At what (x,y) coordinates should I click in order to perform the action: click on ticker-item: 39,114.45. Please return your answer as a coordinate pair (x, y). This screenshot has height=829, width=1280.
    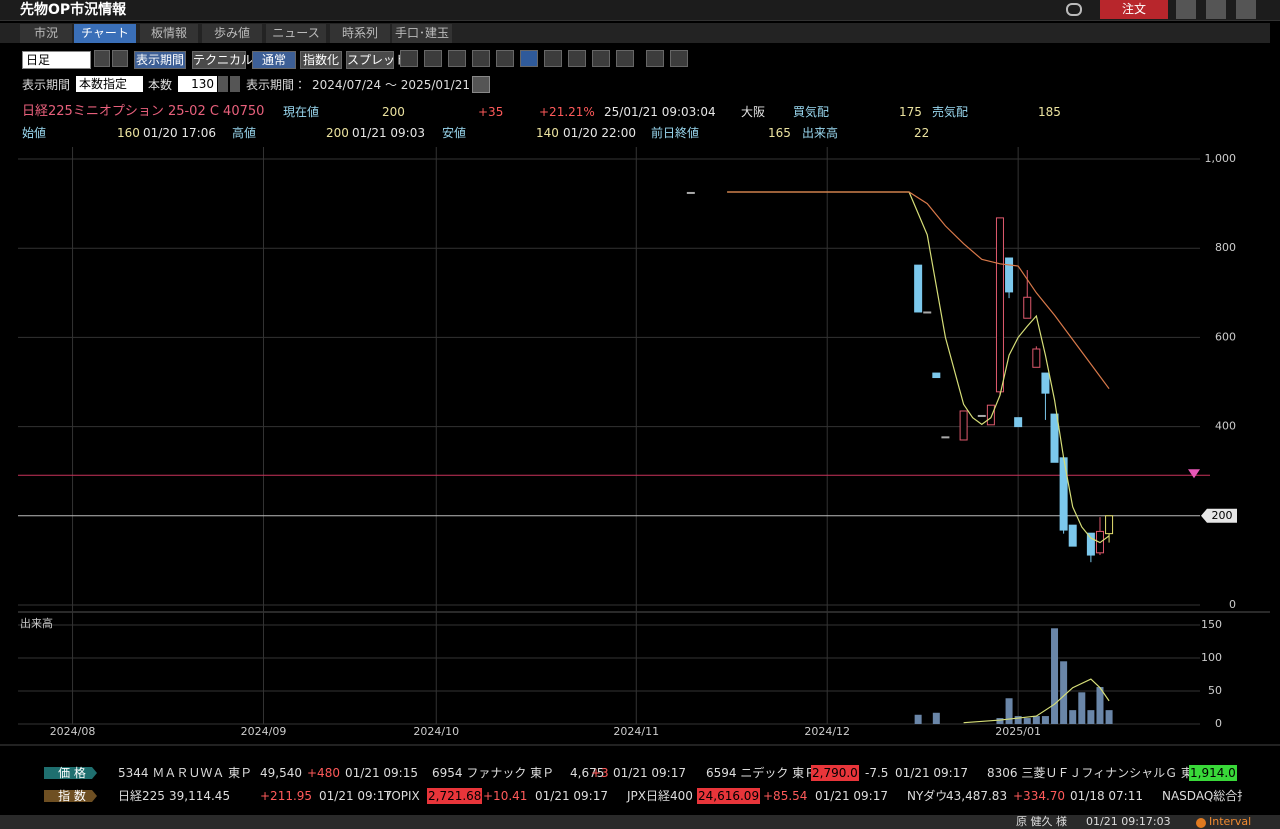
    Looking at the image, I should click on (200, 796).